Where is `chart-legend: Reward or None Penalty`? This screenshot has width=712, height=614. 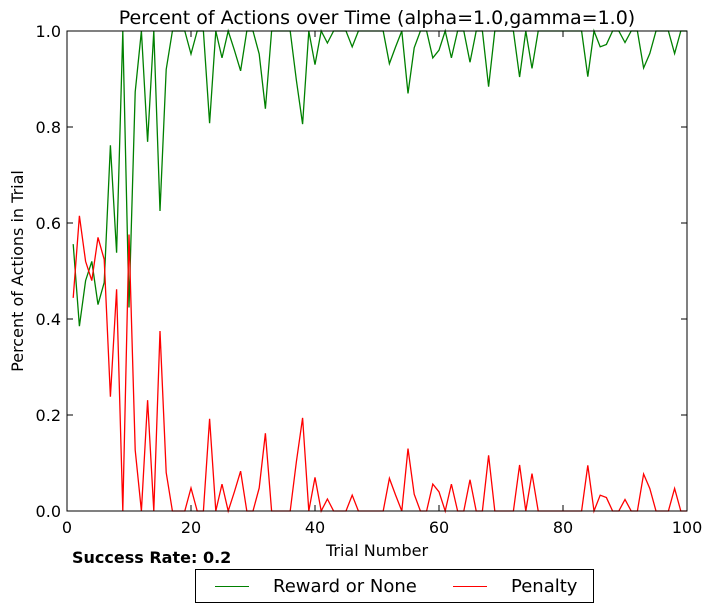
chart-legend: Reward or None Penalty is located at coordinates (394, 586).